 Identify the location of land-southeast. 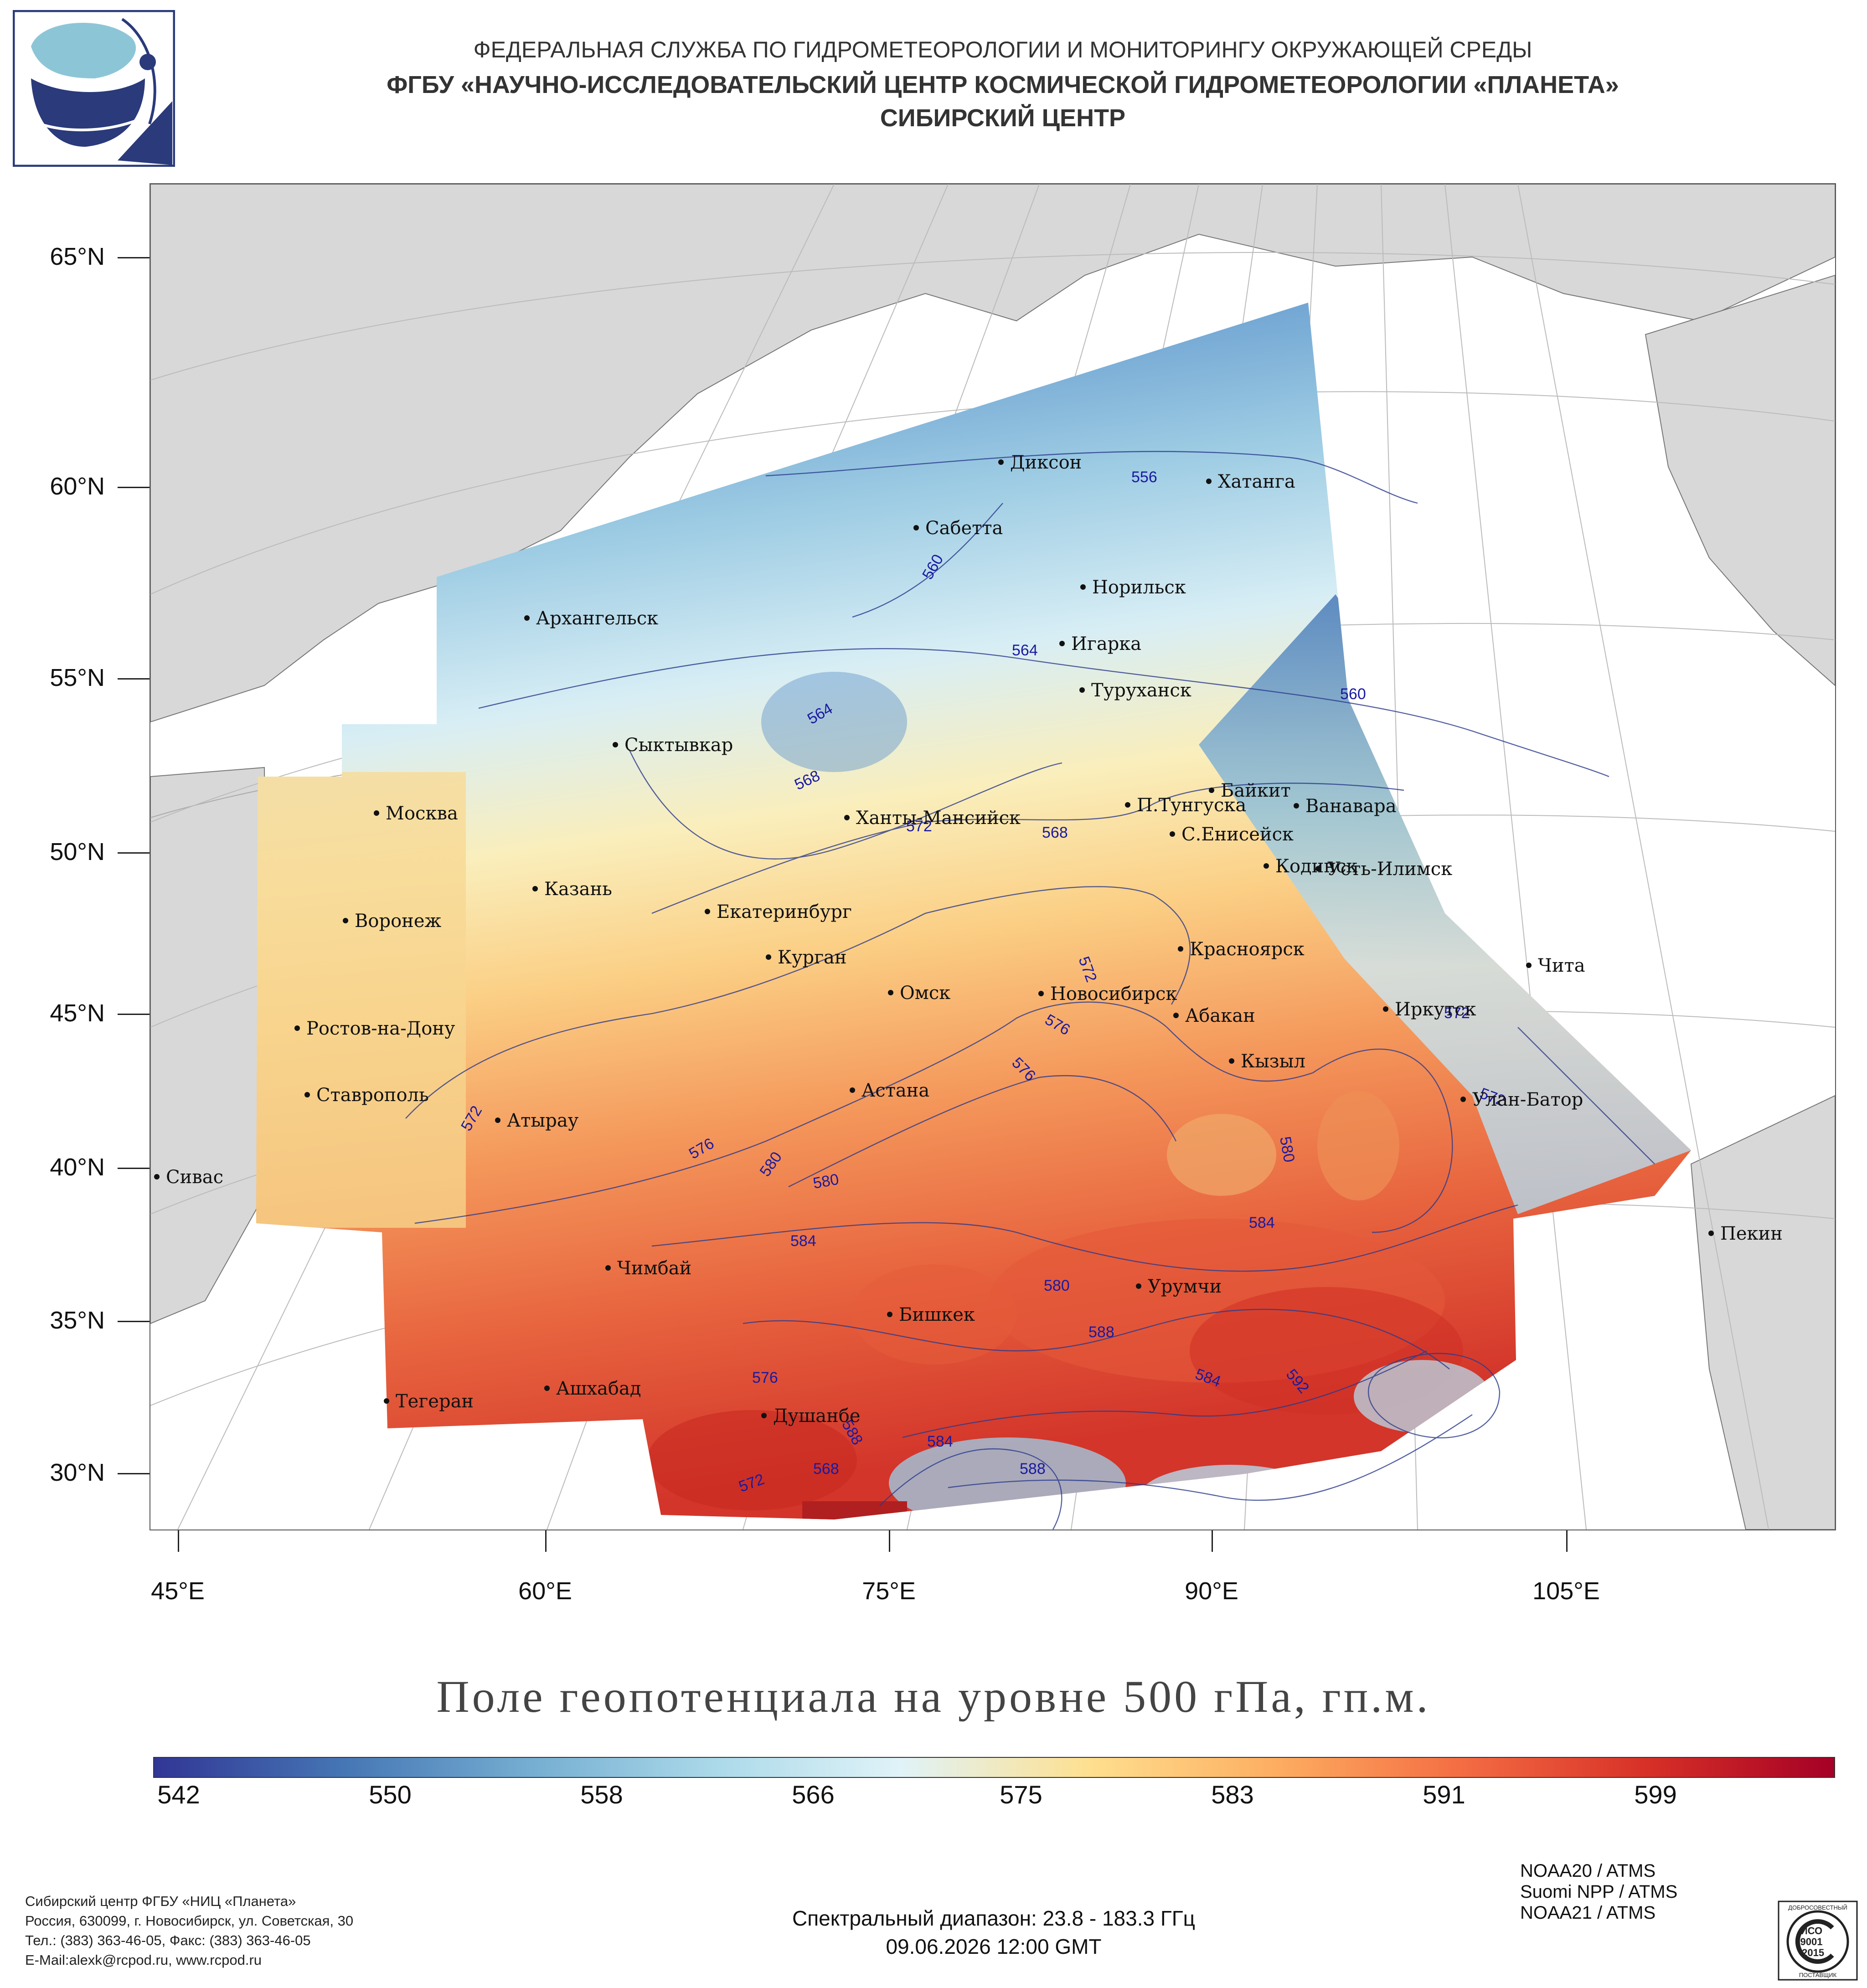
(1762, 1312).